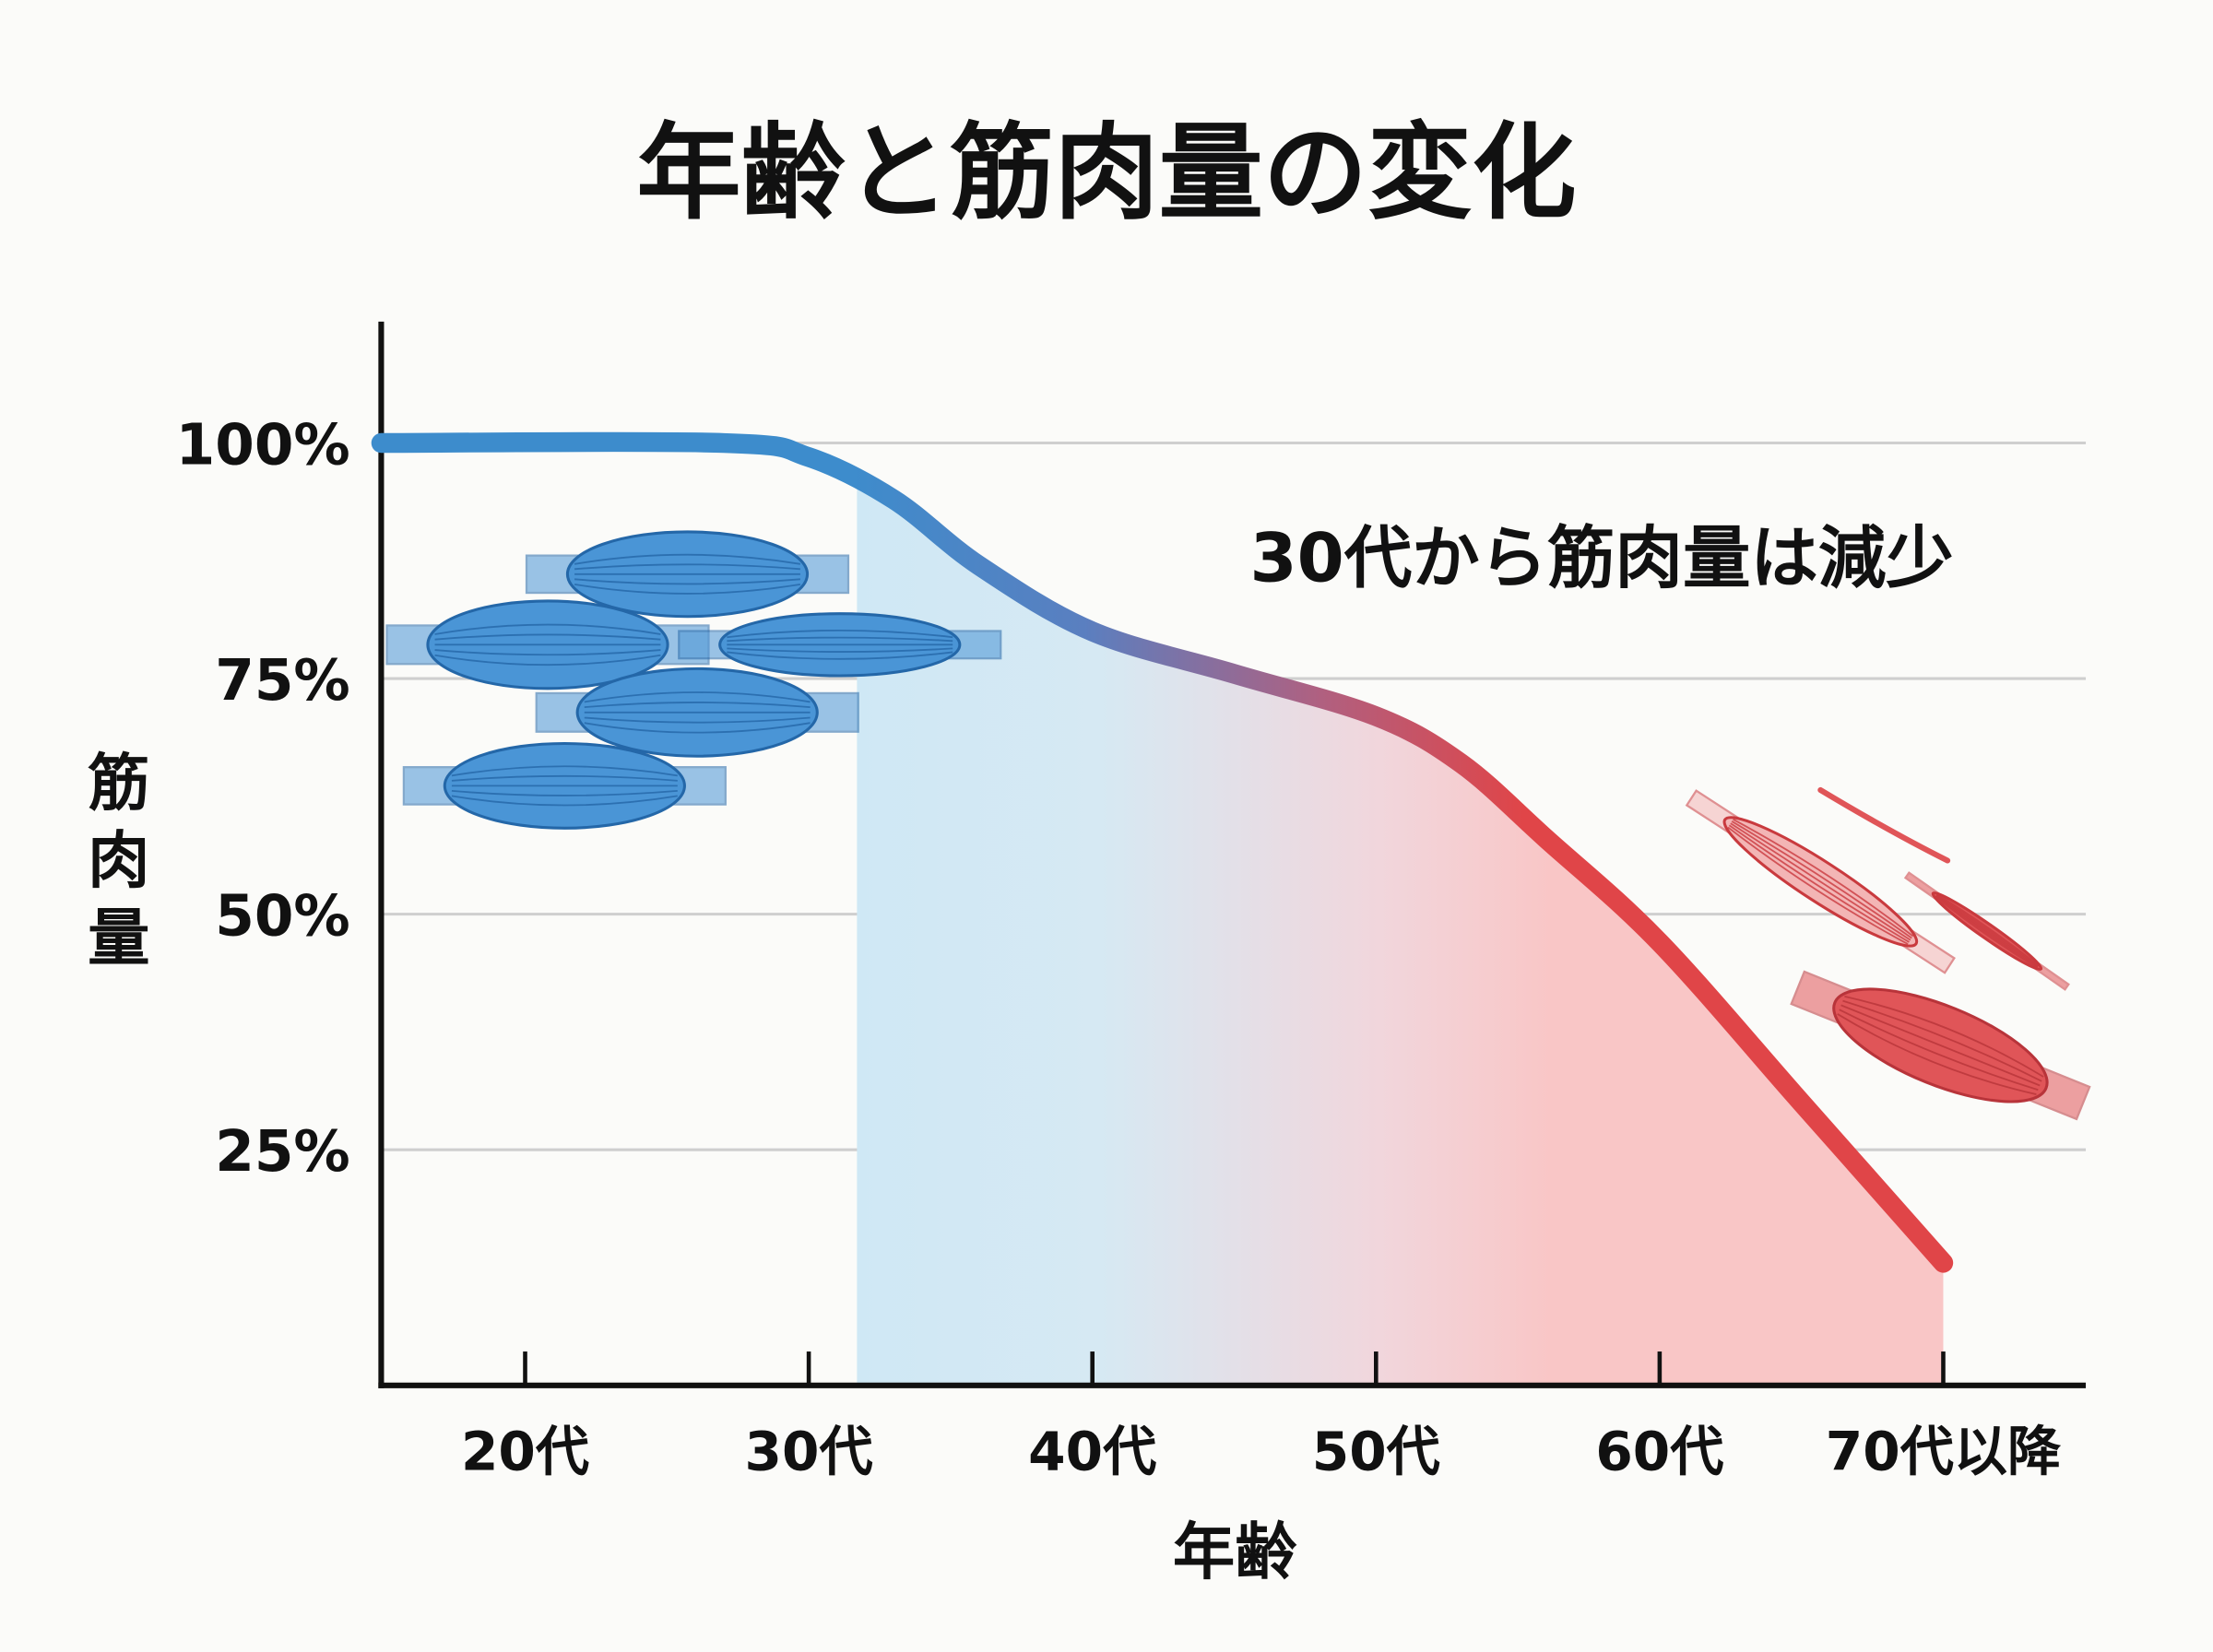 The width and height of the screenshot is (2213, 1652). Describe the element at coordinates (809, 1452) in the screenshot. I see `x-tick-label: 30代` at that location.